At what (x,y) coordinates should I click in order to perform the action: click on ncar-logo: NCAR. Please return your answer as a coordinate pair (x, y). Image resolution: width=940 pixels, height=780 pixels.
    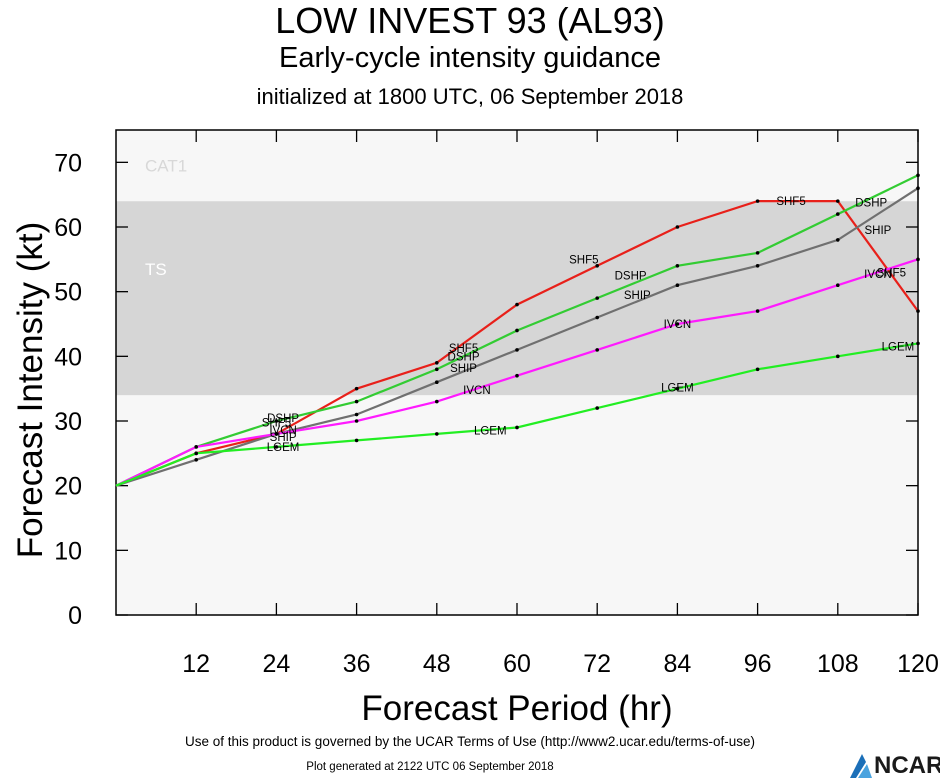
    Looking at the image, I should click on (894, 765).